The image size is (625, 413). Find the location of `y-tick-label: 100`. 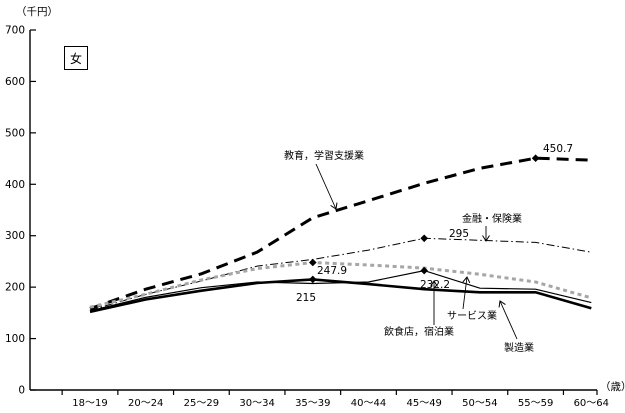

y-tick-label: 100 is located at coordinates (15, 339).